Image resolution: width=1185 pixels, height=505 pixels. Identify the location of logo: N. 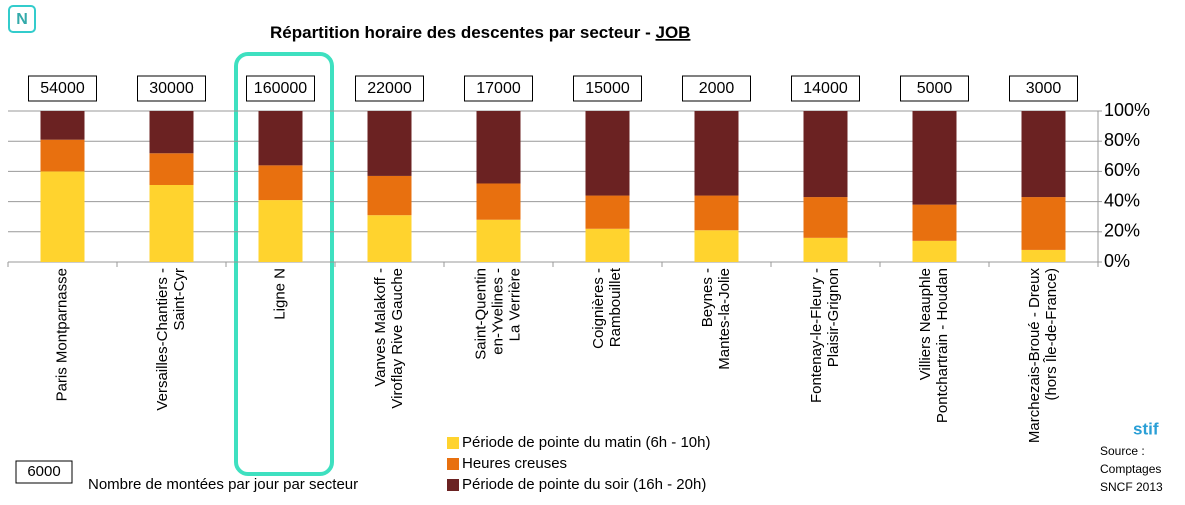
(22, 19).